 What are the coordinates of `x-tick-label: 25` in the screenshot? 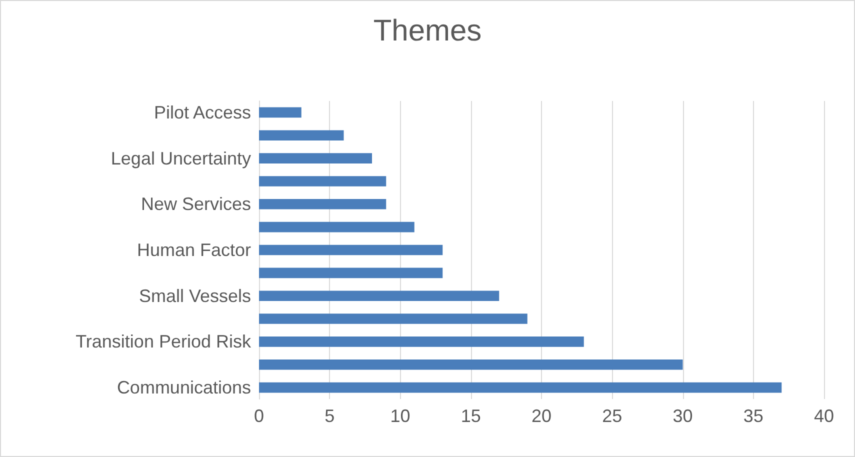 It's located at (612, 416).